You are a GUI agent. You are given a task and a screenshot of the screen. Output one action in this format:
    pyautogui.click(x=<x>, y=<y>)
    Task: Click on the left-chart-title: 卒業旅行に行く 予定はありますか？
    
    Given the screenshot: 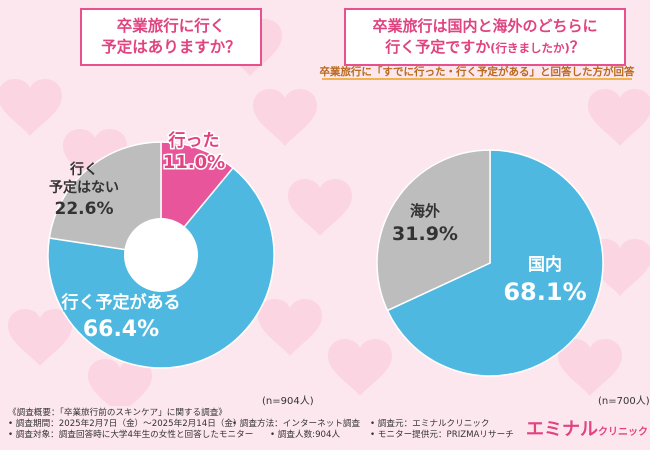 What is the action you would take?
    pyautogui.click(x=171, y=37)
    